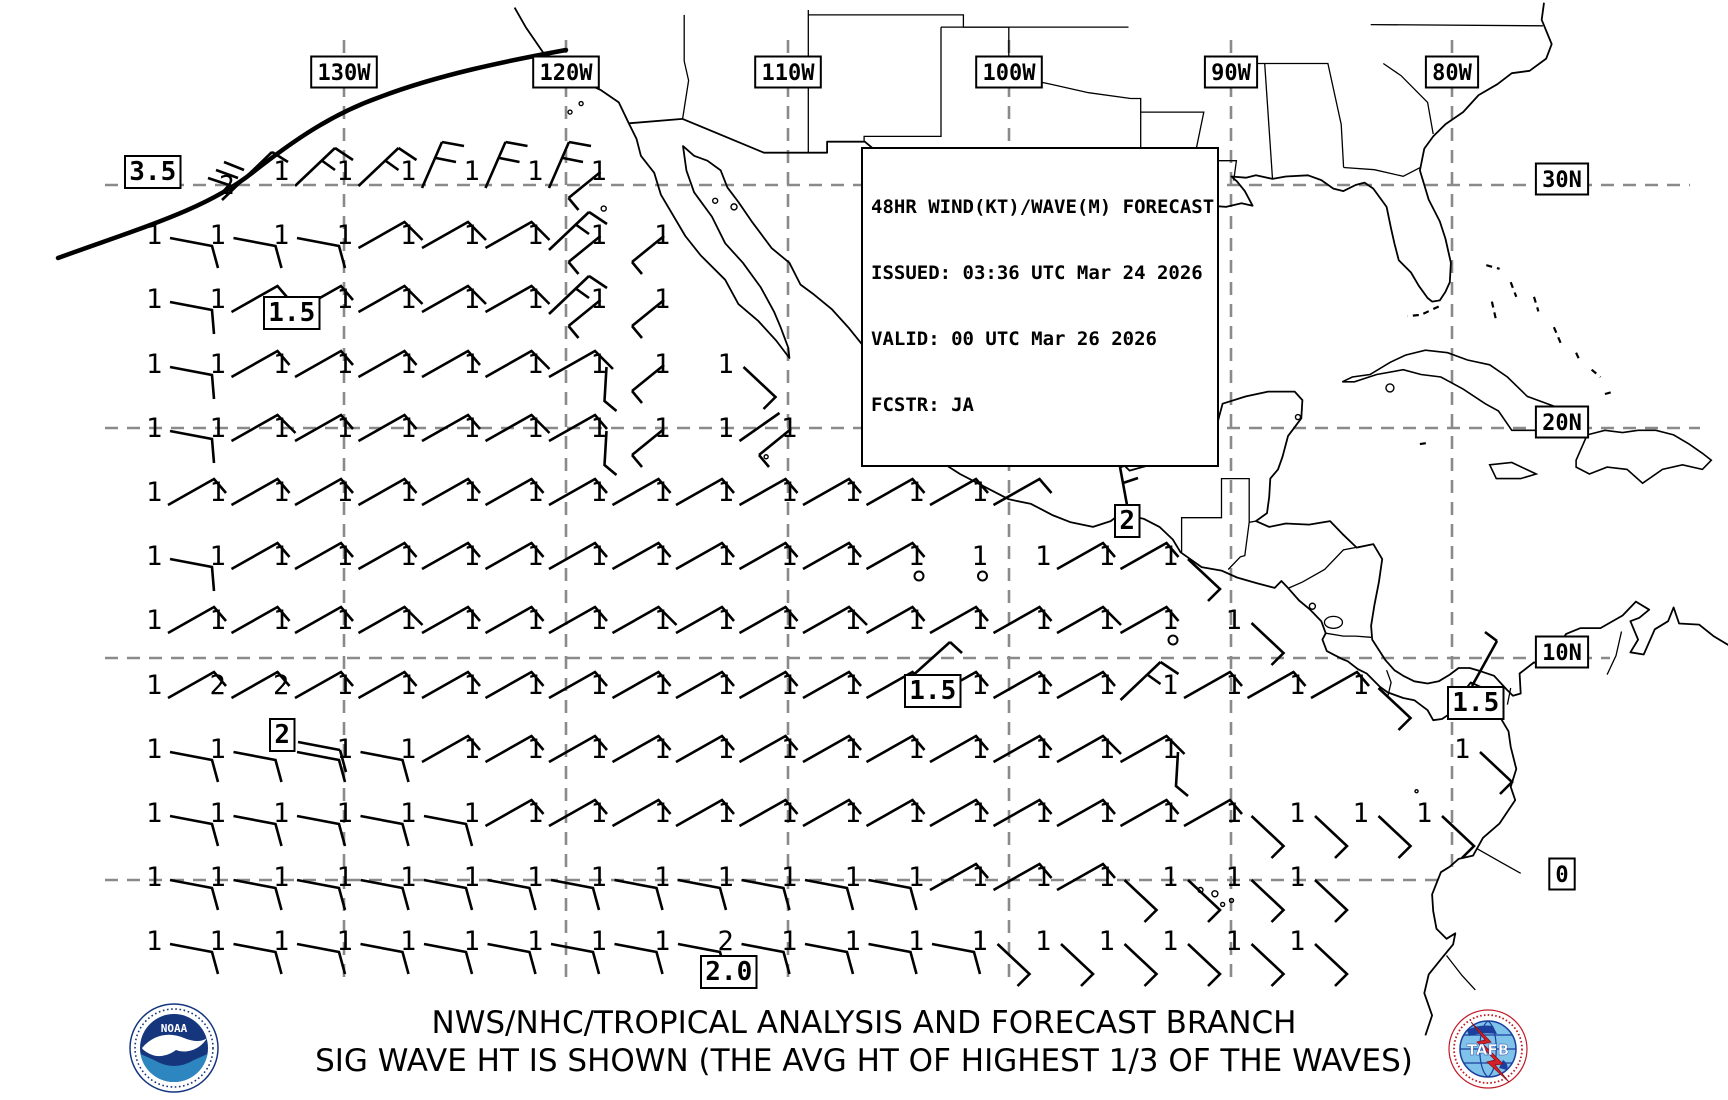 The height and width of the screenshot is (1100, 1728). Describe the element at coordinates (174, 1028) in the screenshot. I see `noaa-logo-text: NOAA` at that location.